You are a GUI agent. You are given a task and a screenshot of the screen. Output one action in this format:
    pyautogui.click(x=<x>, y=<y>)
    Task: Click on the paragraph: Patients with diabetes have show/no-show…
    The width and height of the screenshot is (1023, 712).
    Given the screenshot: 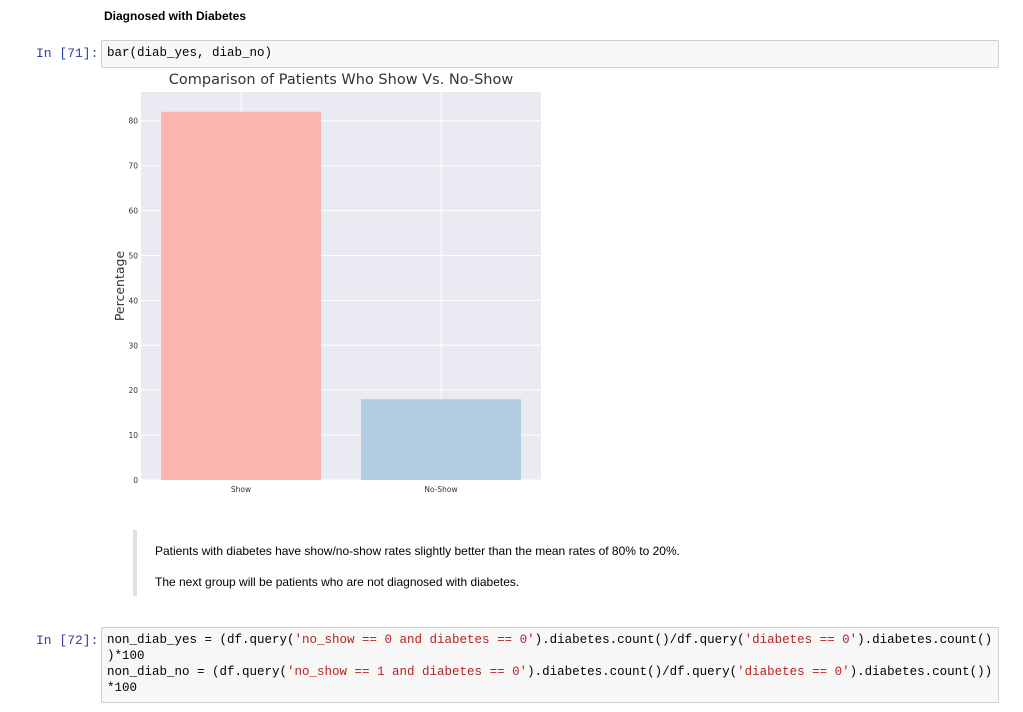 What is the action you would take?
    pyautogui.click(x=417, y=551)
    